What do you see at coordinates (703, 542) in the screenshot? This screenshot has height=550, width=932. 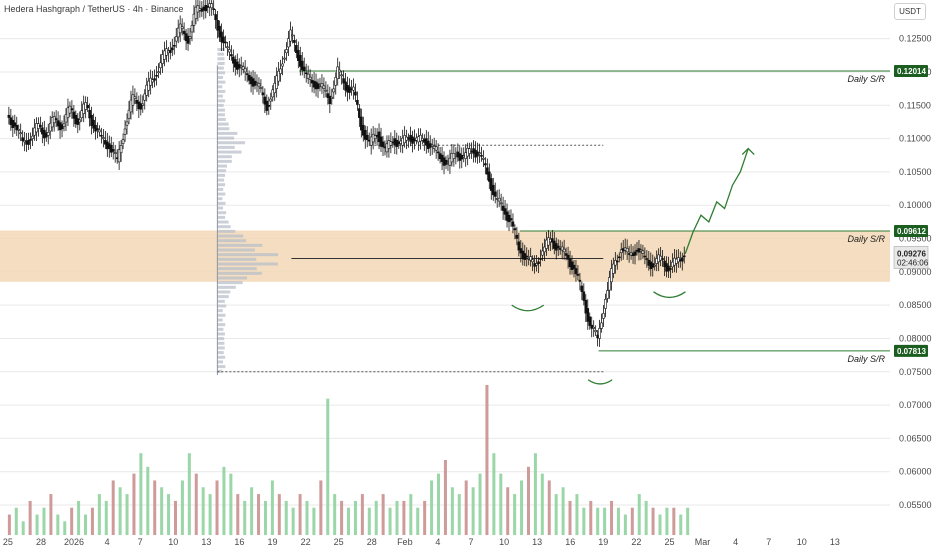 I see `date-tick-21: Mar` at bounding box center [703, 542].